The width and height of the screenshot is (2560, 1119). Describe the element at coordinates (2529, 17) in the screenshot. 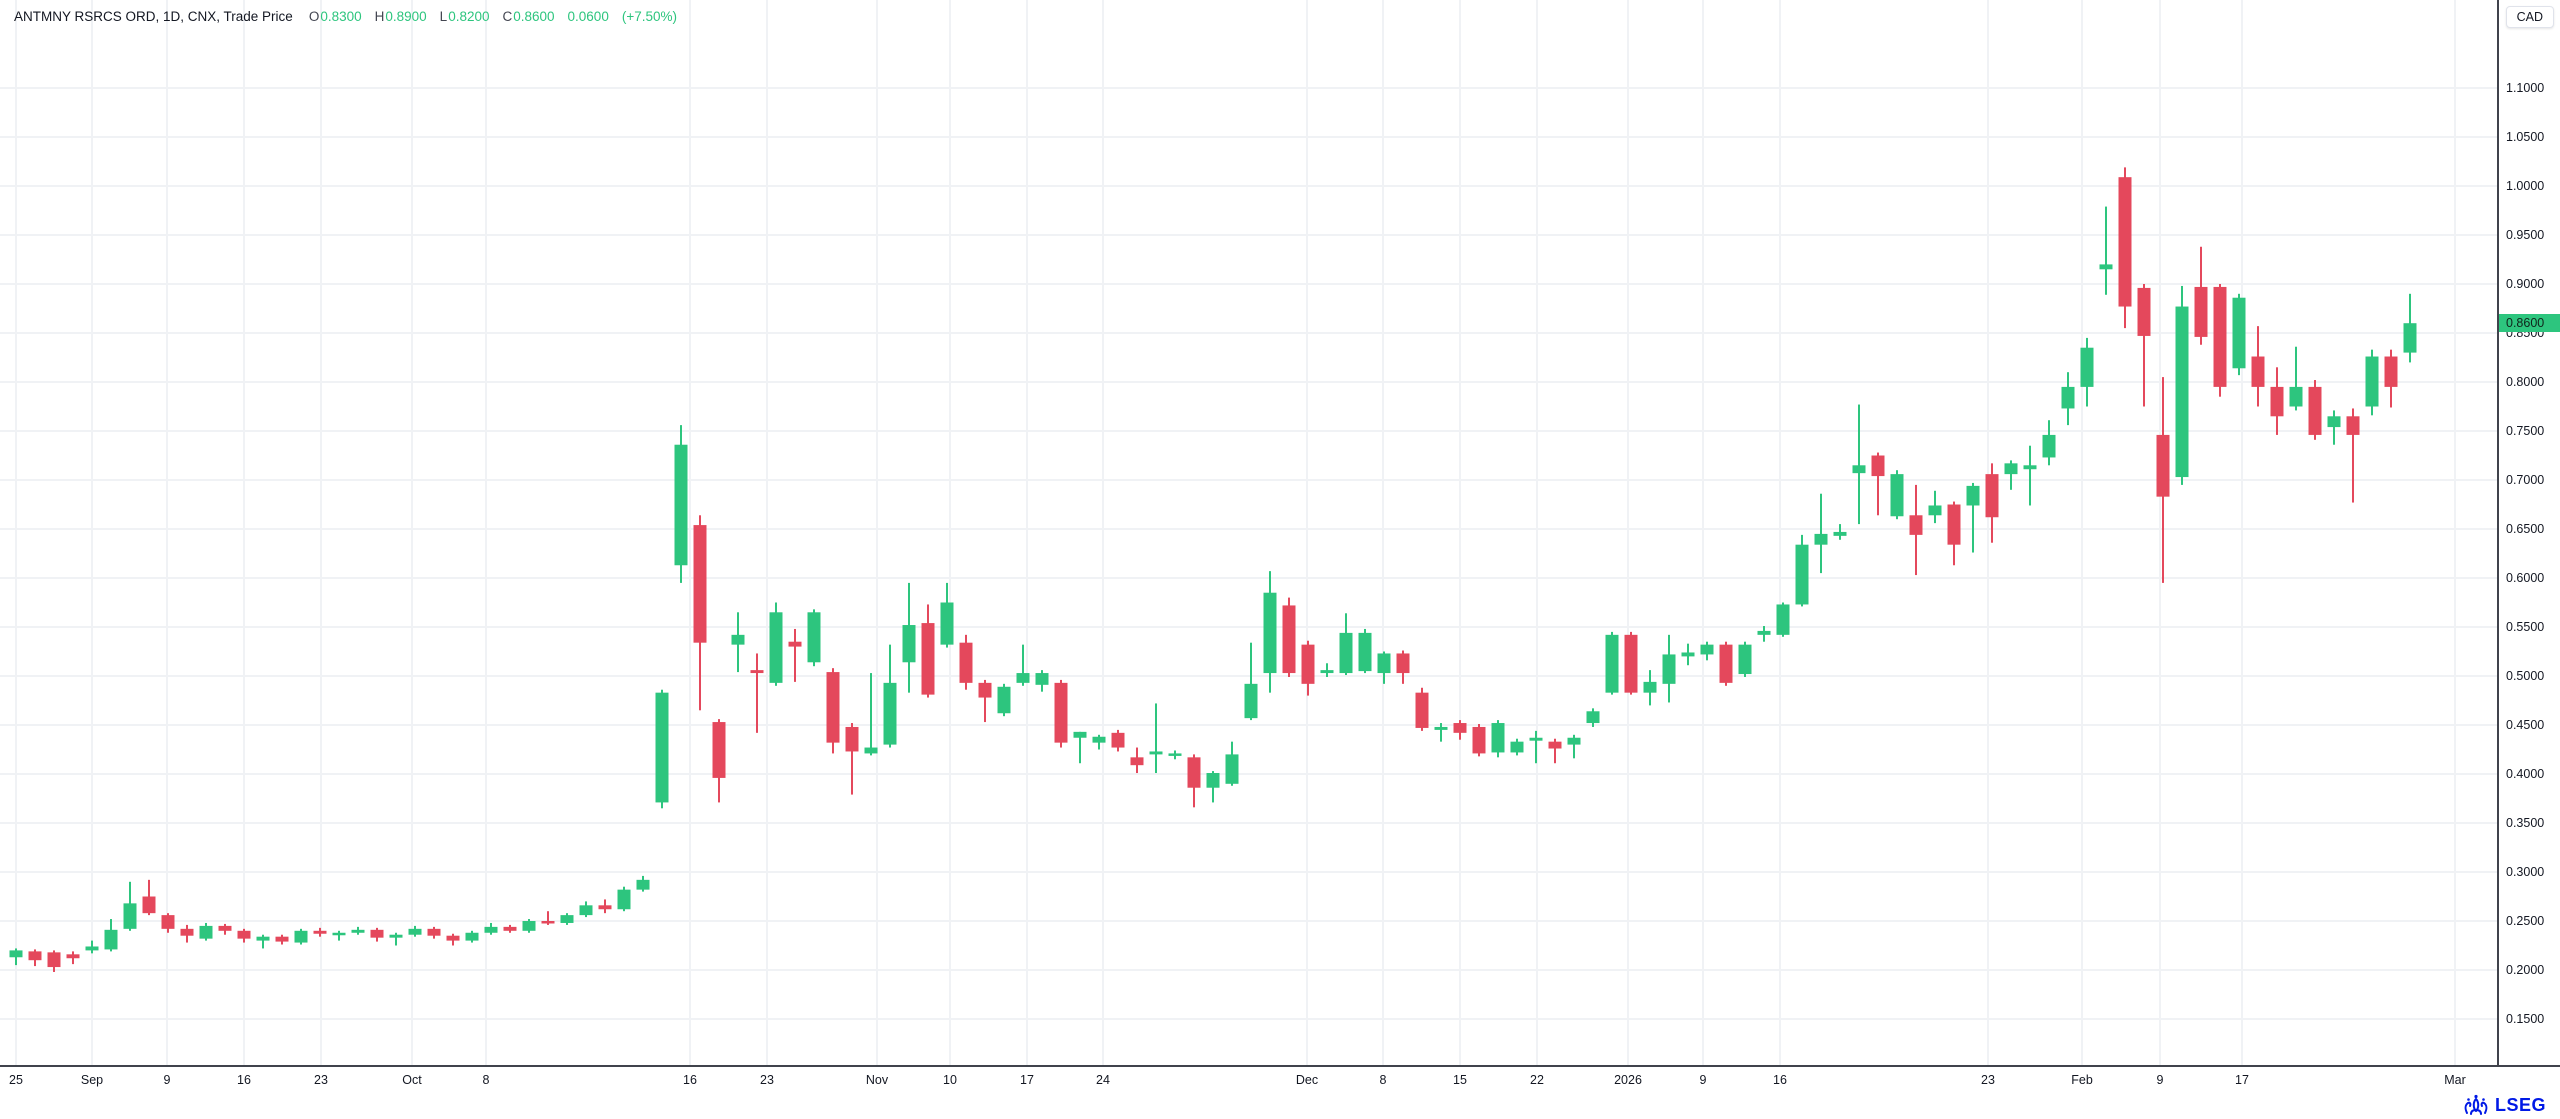

I see `currency-toggle-button: CAD` at that location.